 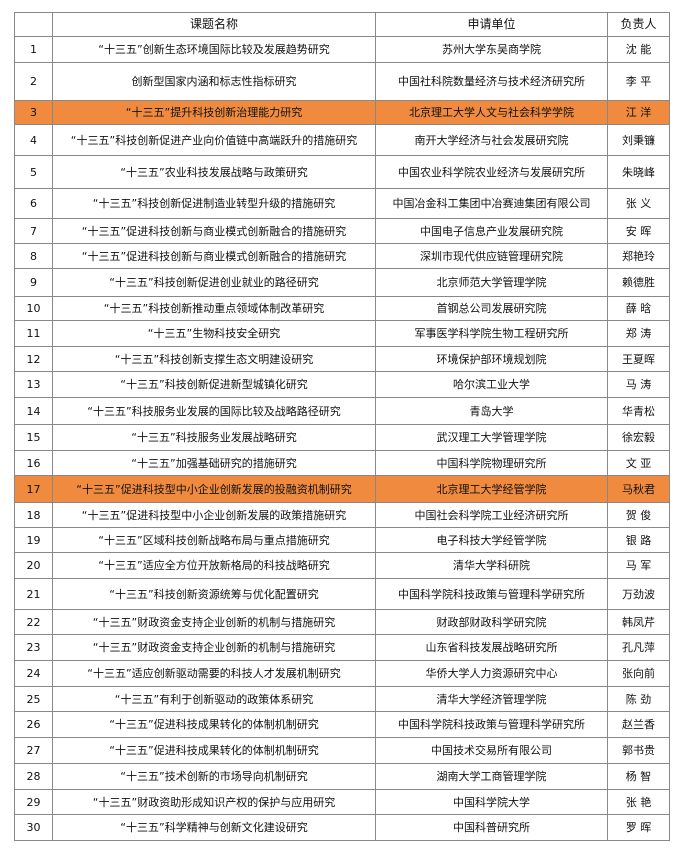 What do you see at coordinates (33, 776) in the screenshot?
I see `cell-no: 28` at bounding box center [33, 776].